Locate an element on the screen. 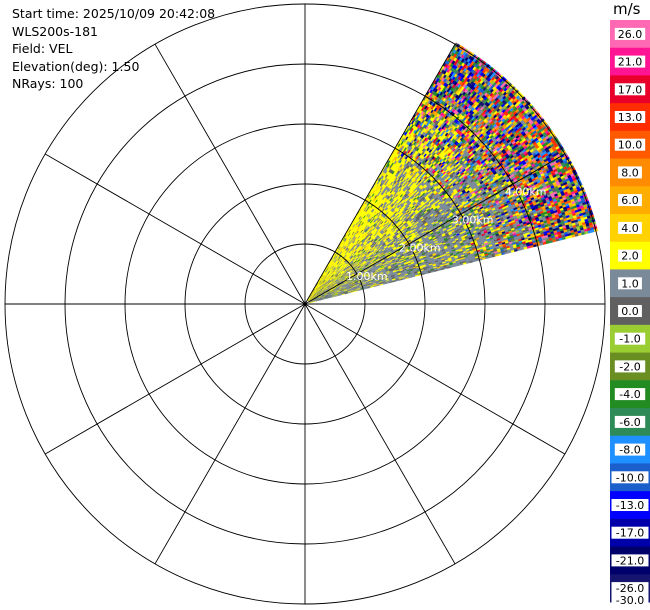  elevation-text: Elevation(deg): 1.50 is located at coordinates (76, 66).